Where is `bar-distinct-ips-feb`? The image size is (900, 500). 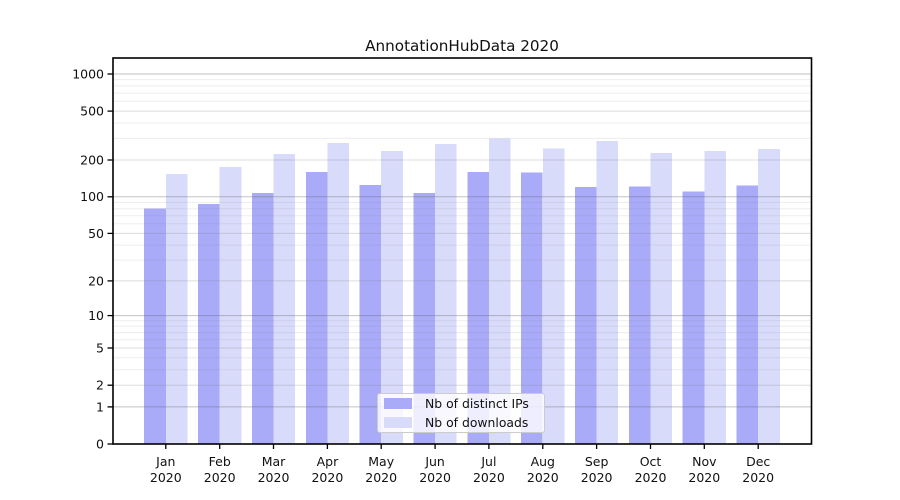
bar-distinct-ips-feb is located at coordinates (209, 324).